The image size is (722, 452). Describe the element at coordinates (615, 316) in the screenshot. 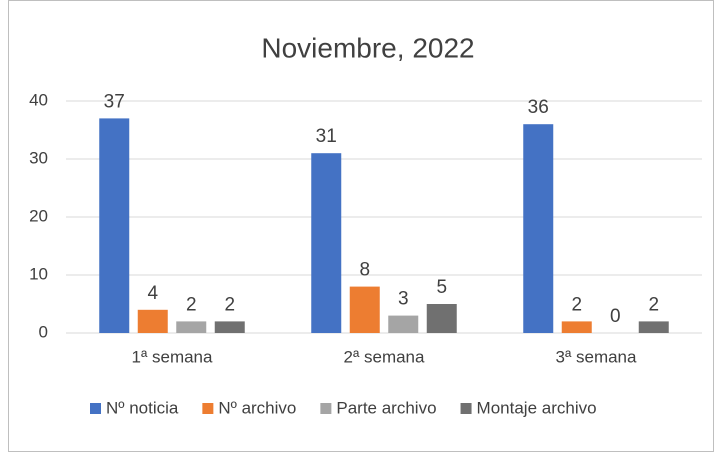

I see `data-label: 0` at that location.